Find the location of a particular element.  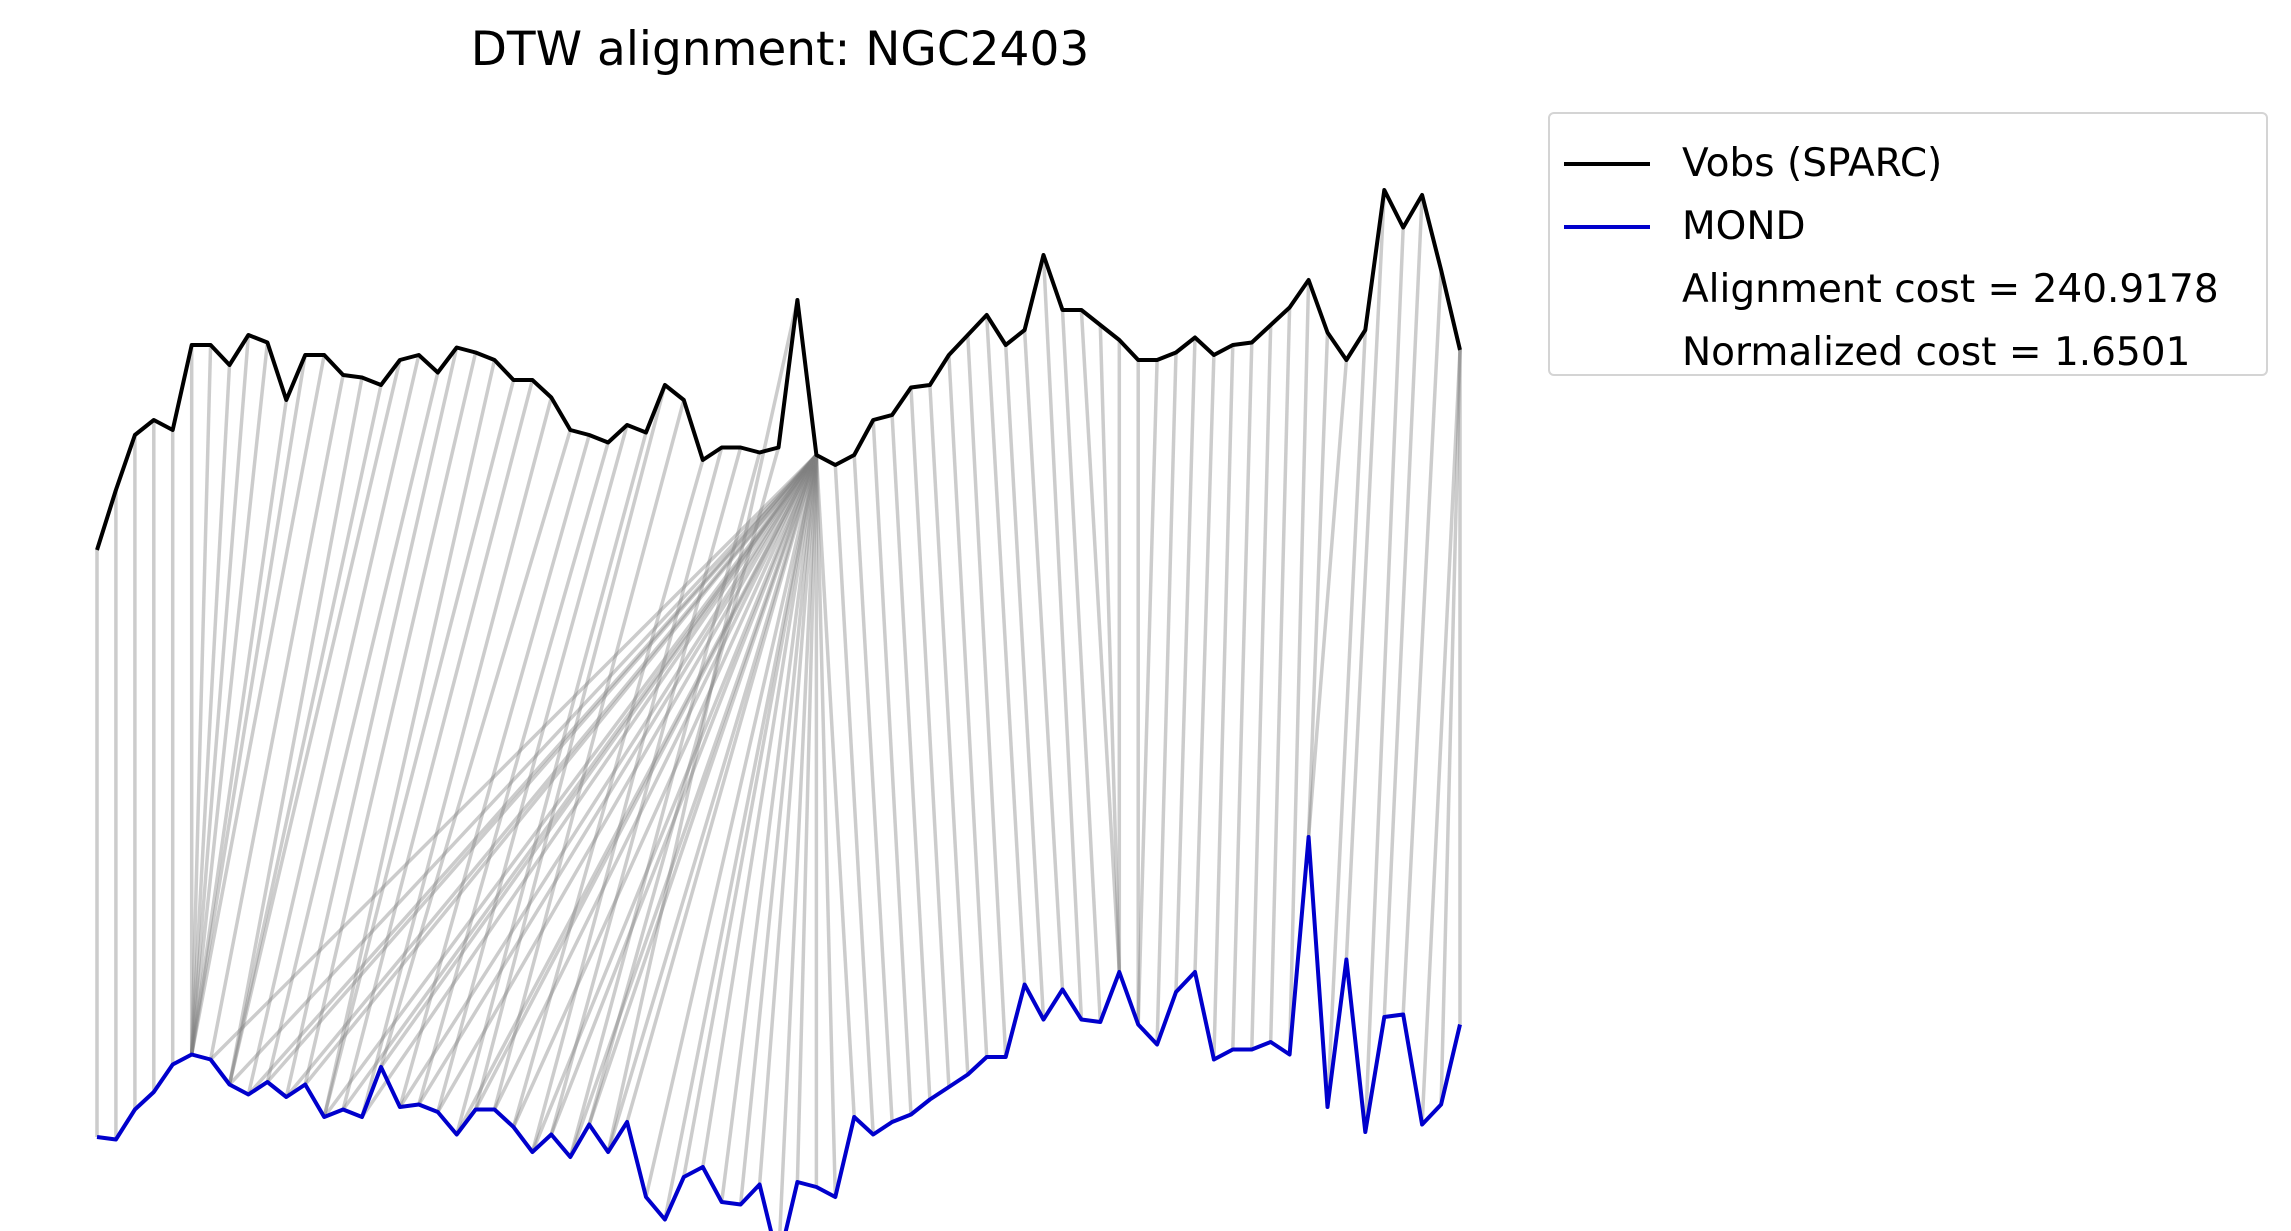

vobs-legend-label: Vobs (SPARC) is located at coordinates (1812, 163).